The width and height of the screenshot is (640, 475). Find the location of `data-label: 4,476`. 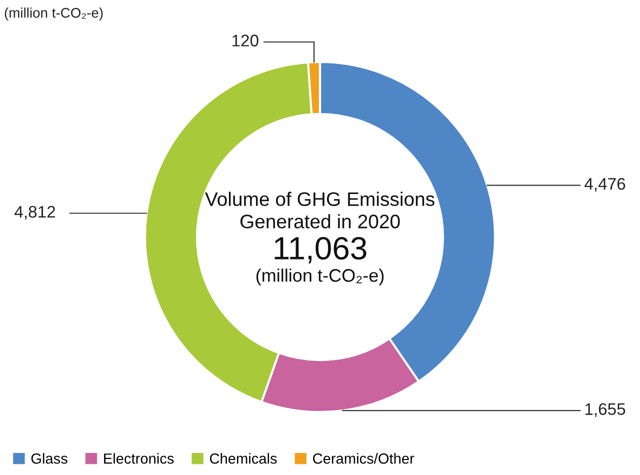

data-label: 4,476 is located at coordinates (605, 185).